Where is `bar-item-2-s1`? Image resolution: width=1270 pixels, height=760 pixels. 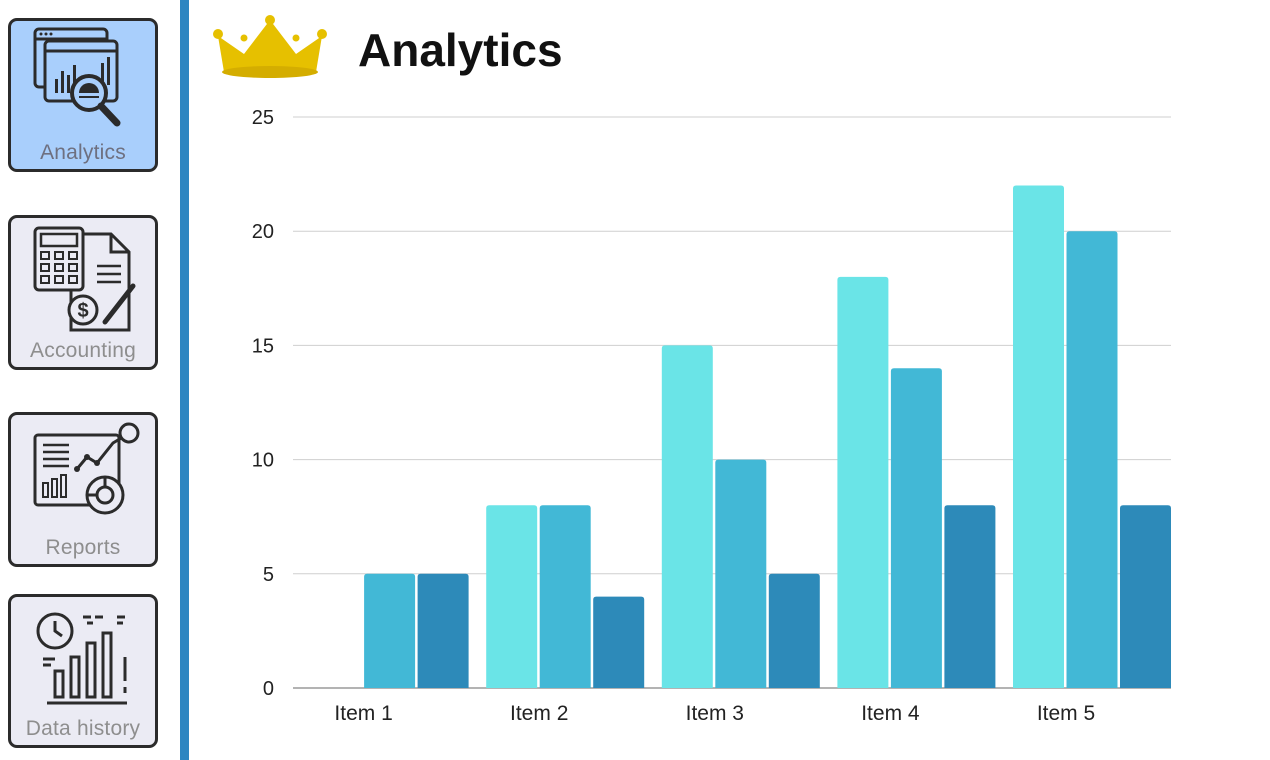
bar-item-2-s1 is located at coordinates (512, 596).